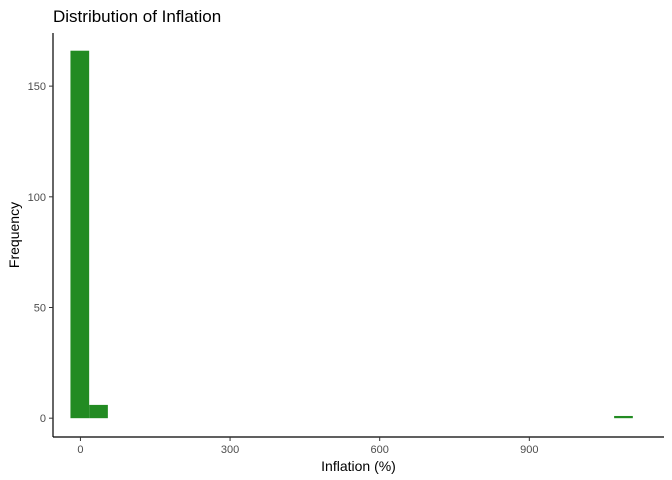 Image resolution: width=672 pixels, height=480 pixels. Describe the element at coordinates (40, 308) in the screenshot. I see `y-tick-label: 50` at that location.